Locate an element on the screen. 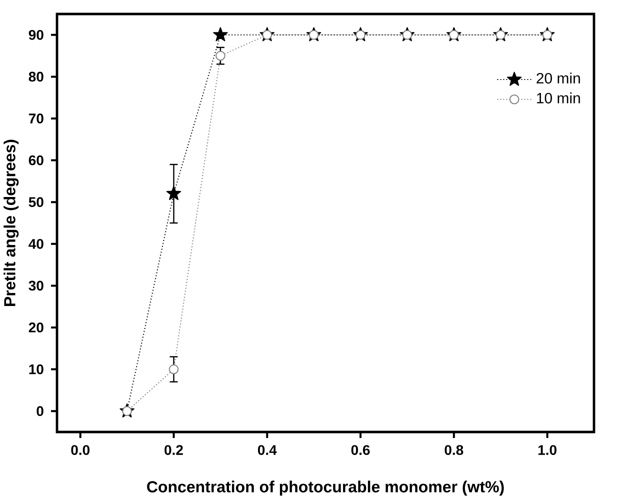 This screenshot has height=504, width=633. x-tick-label: 0.6 is located at coordinates (360, 450).